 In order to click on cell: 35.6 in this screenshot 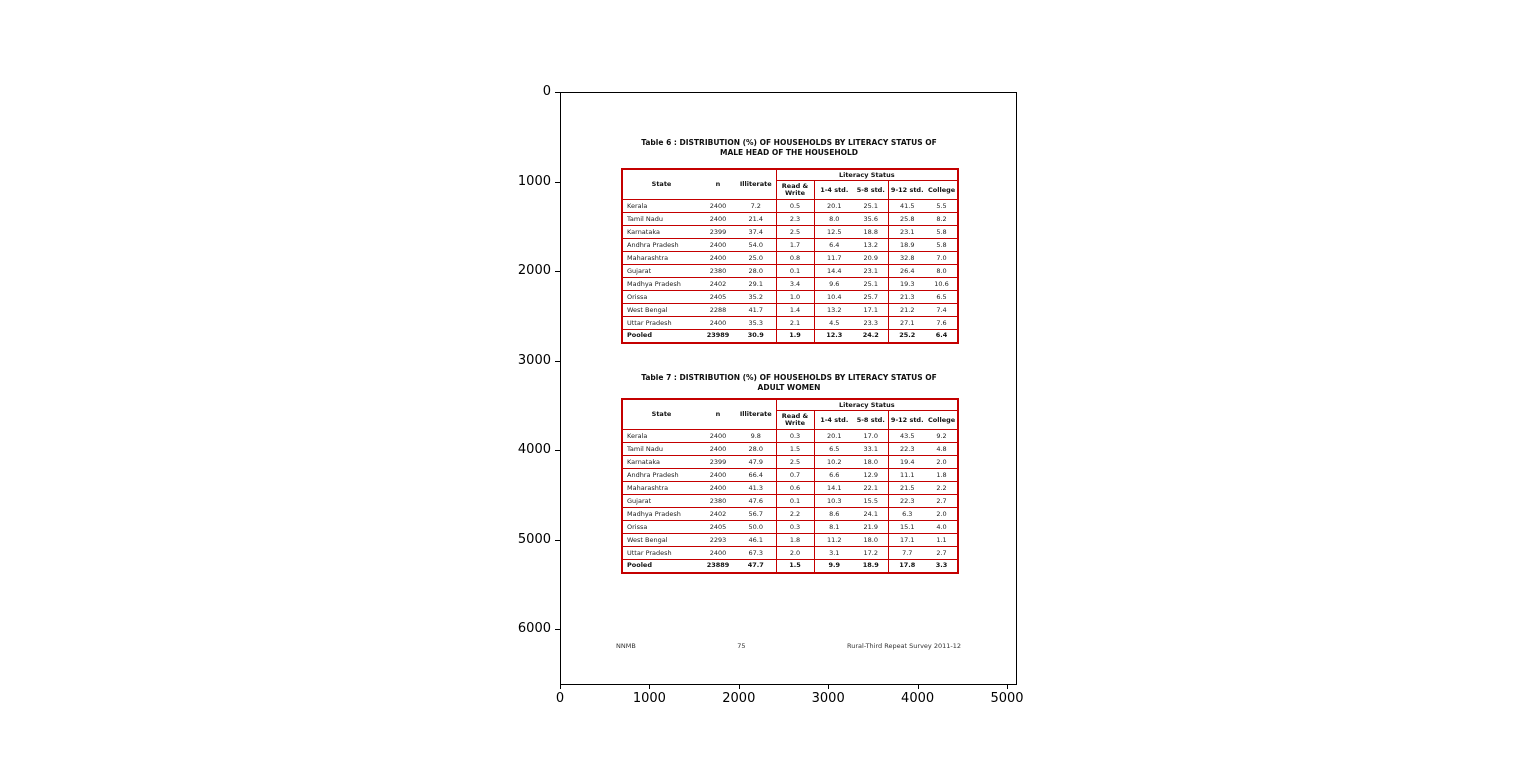, I will do `click(871, 219)`.